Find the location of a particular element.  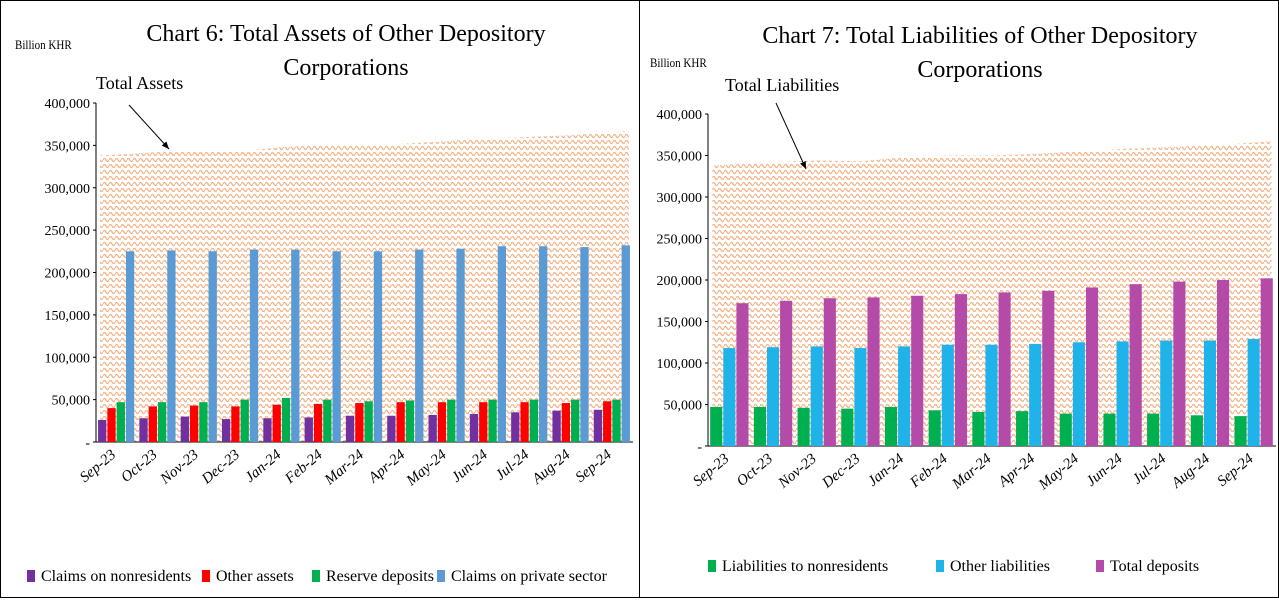

title-line: Corporations is located at coordinates (979, 70).